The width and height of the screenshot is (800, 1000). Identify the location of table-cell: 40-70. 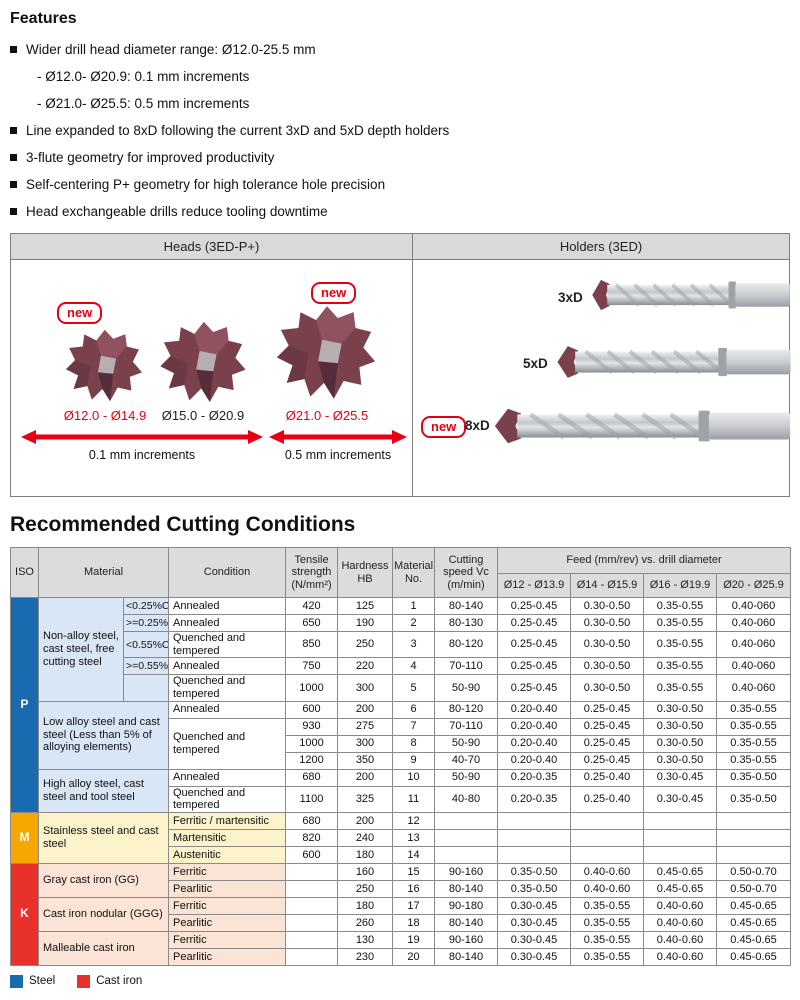
(466, 760).